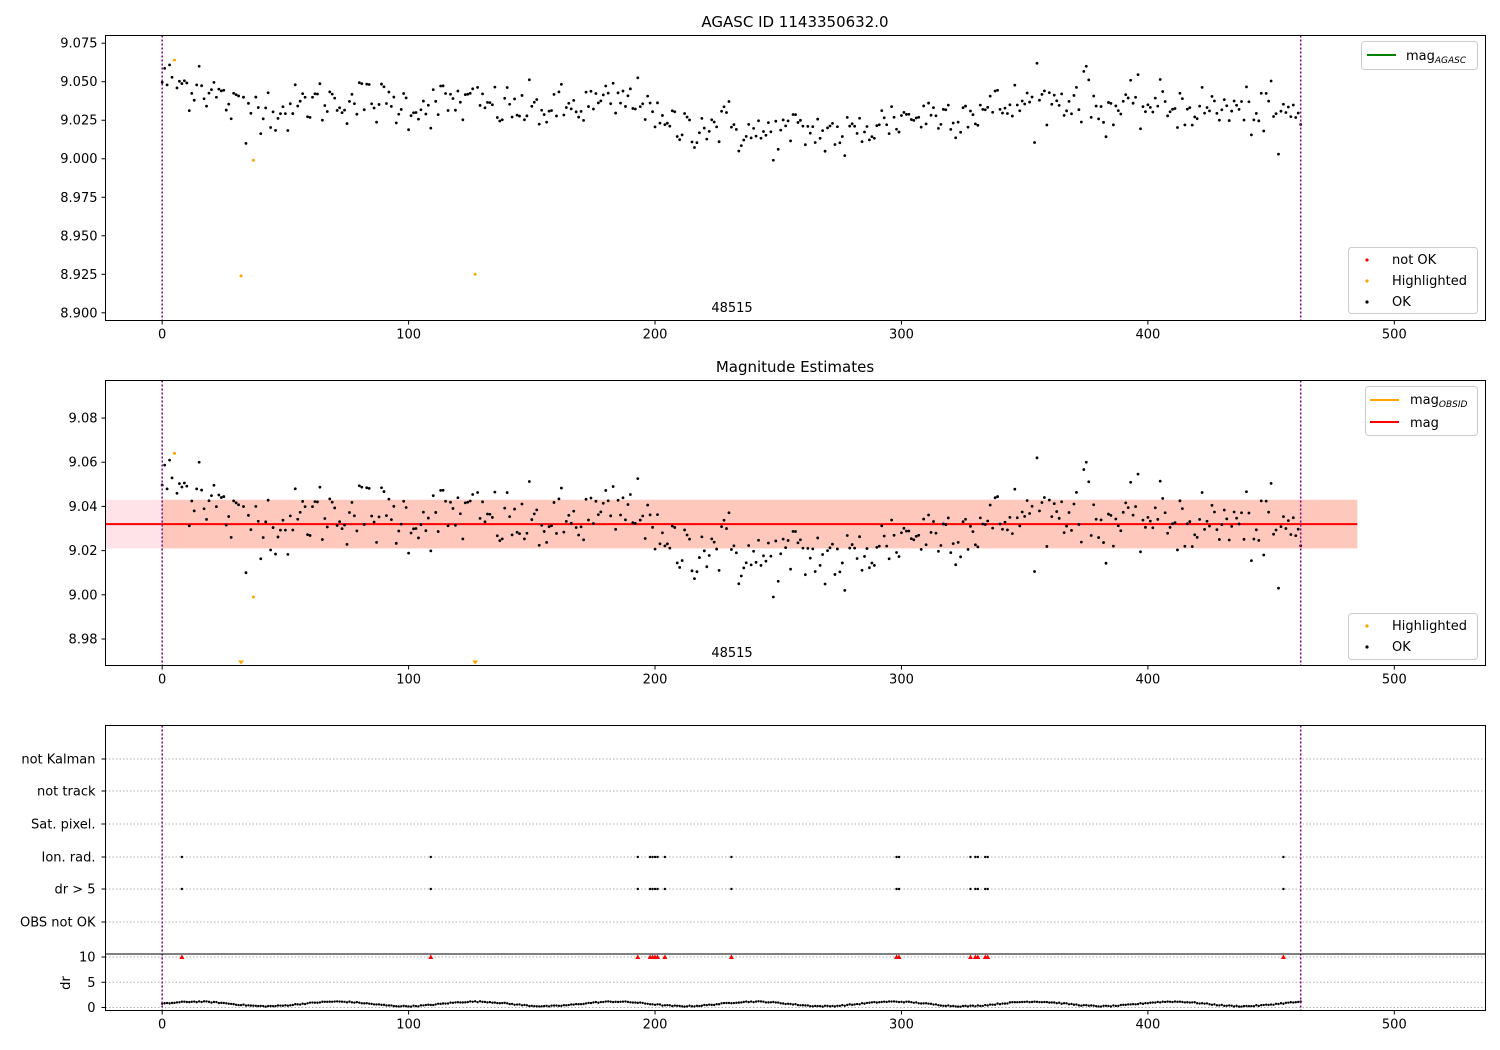  I want to click on x-tick-label: 200, so click(655, 1025).